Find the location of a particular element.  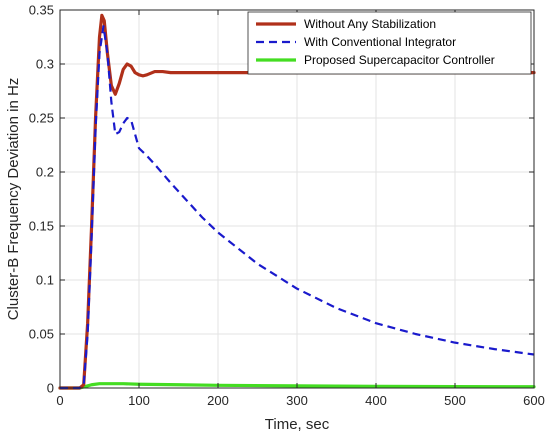

legend-label-2: With Conventional Integrator is located at coordinates (380, 42).